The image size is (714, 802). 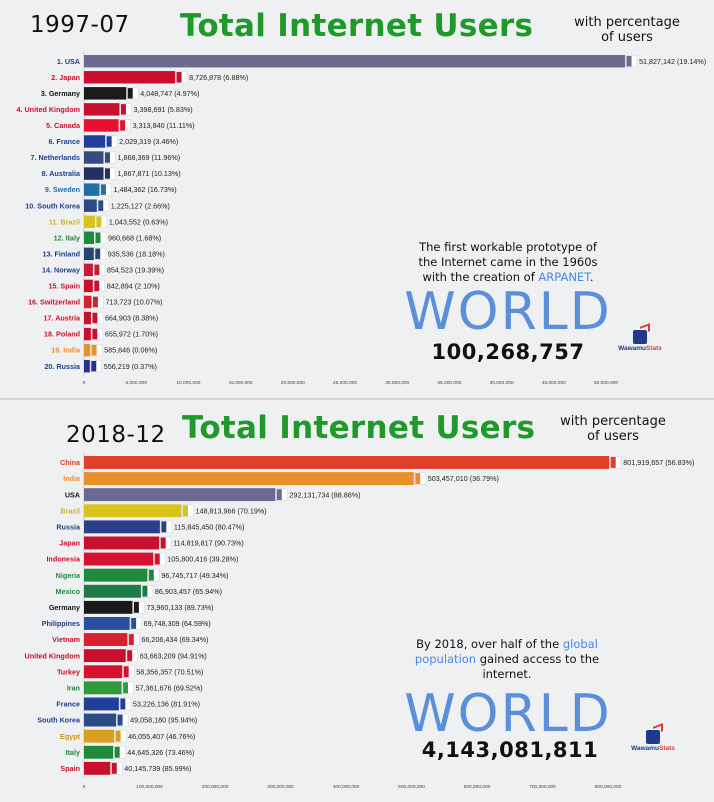 What do you see at coordinates (68, 575) in the screenshot?
I see `category-label: Nigeria` at bounding box center [68, 575].